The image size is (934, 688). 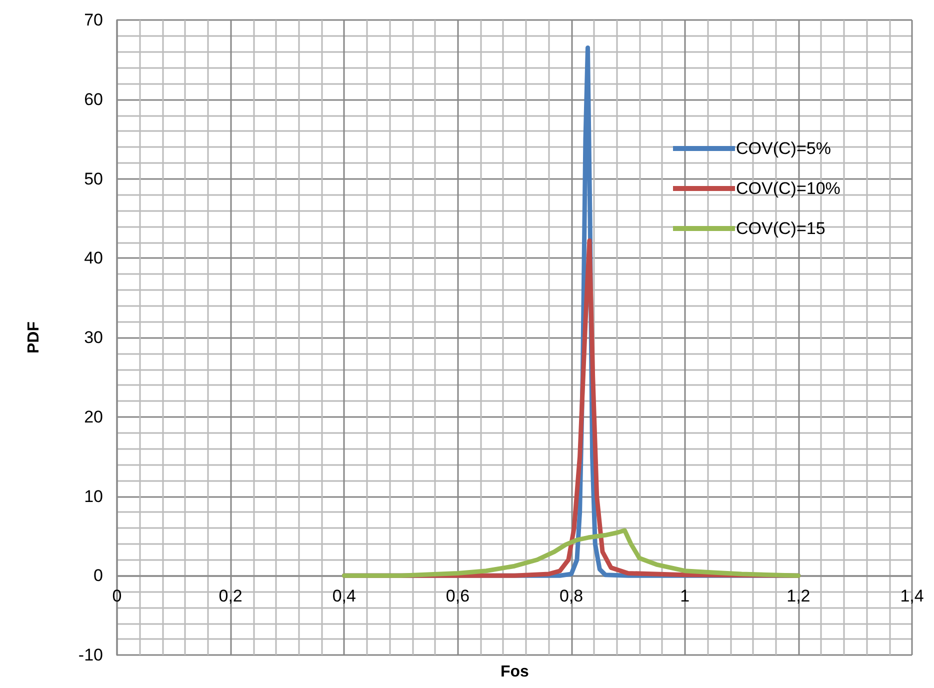 I want to click on x-tick-label: 0,8, so click(x=571, y=596).